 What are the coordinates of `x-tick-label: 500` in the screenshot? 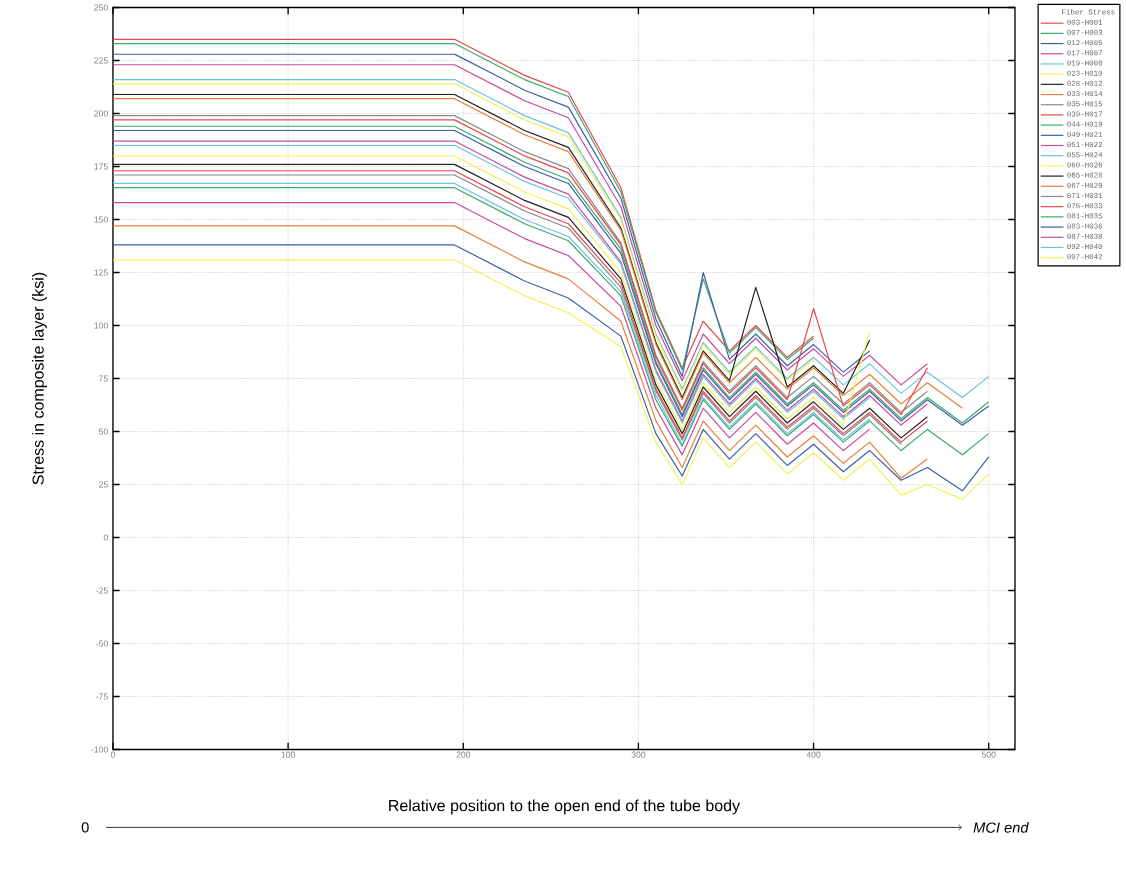 It's located at (988, 754).